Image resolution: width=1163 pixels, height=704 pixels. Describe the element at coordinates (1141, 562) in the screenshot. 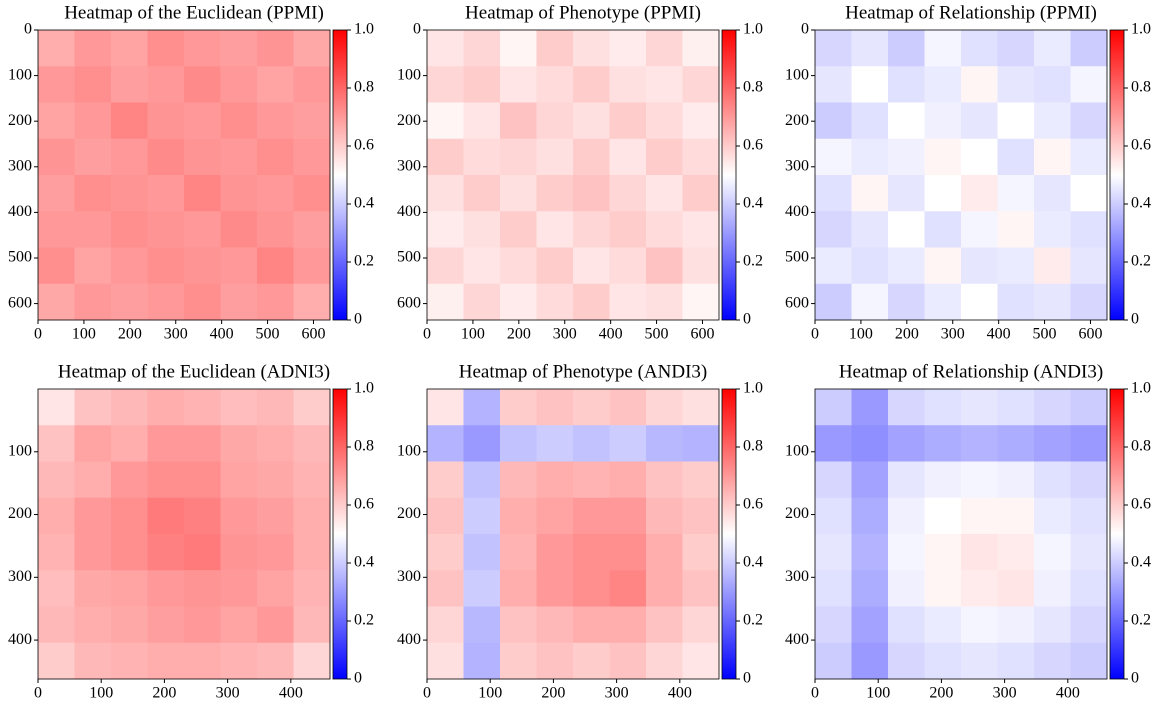

I see `colorbar-tick-label: 0.4` at that location.